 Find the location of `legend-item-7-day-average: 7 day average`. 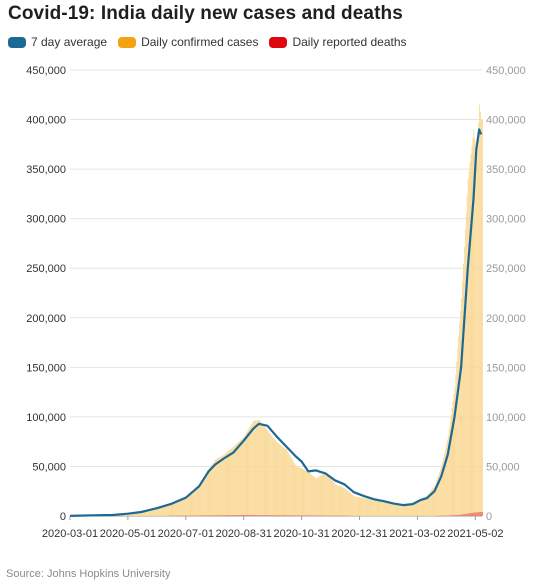

legend-item-7-day-average: 7 day average is located at coordinates (57, 42).